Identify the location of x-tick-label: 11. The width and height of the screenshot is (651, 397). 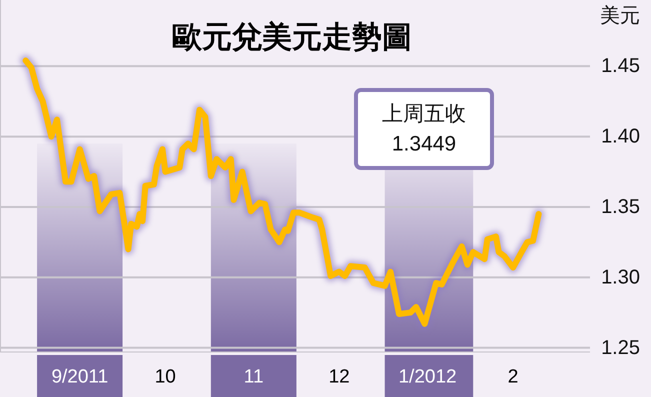
(254, 377).